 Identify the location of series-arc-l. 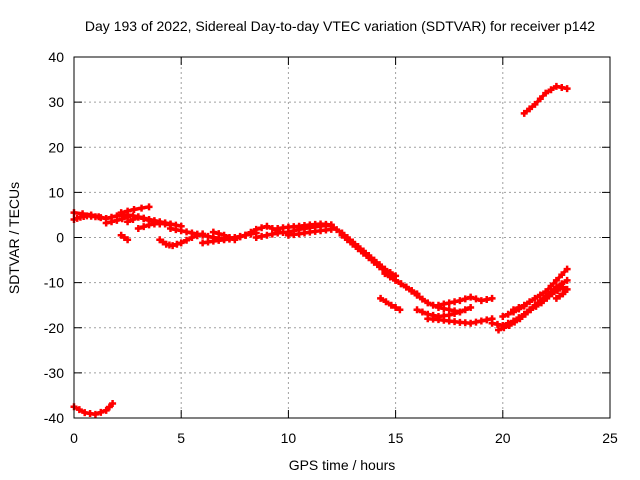
(224, 236).